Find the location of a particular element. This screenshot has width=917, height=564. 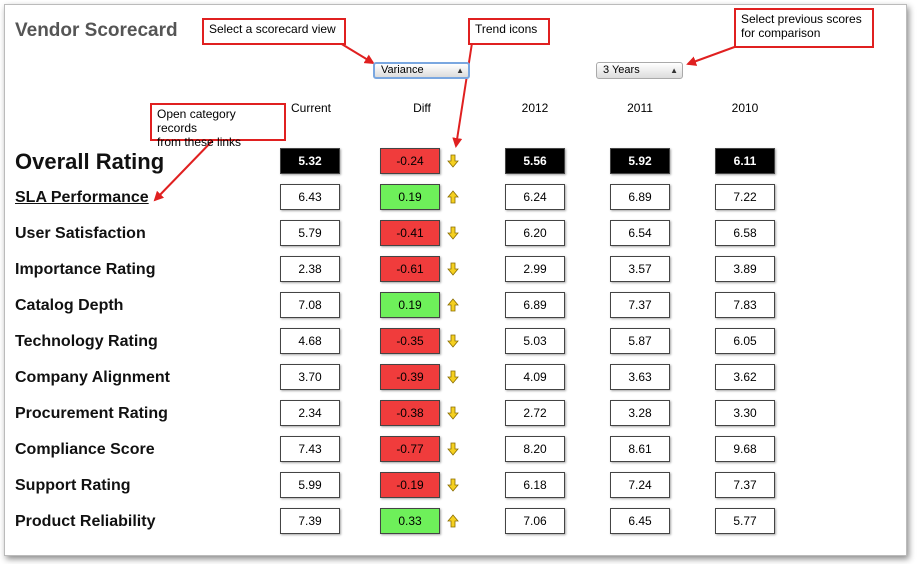

column-header-2011: 2011 is located at coordinates (640, 108).